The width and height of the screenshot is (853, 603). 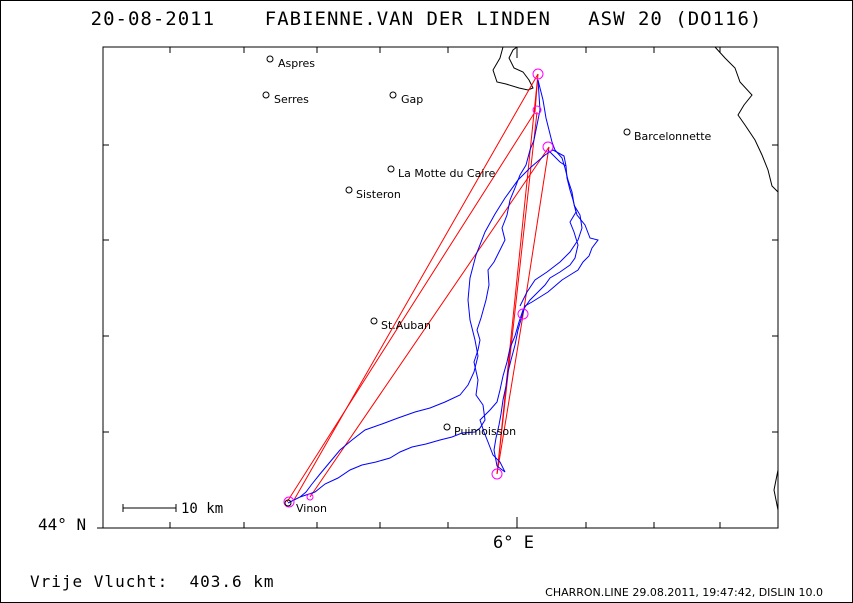 What do you see at coordinates (675, 19) in the screenshot?
I see `glider-type: ASW 20 (DO116)` at bounding box center [675, 19].